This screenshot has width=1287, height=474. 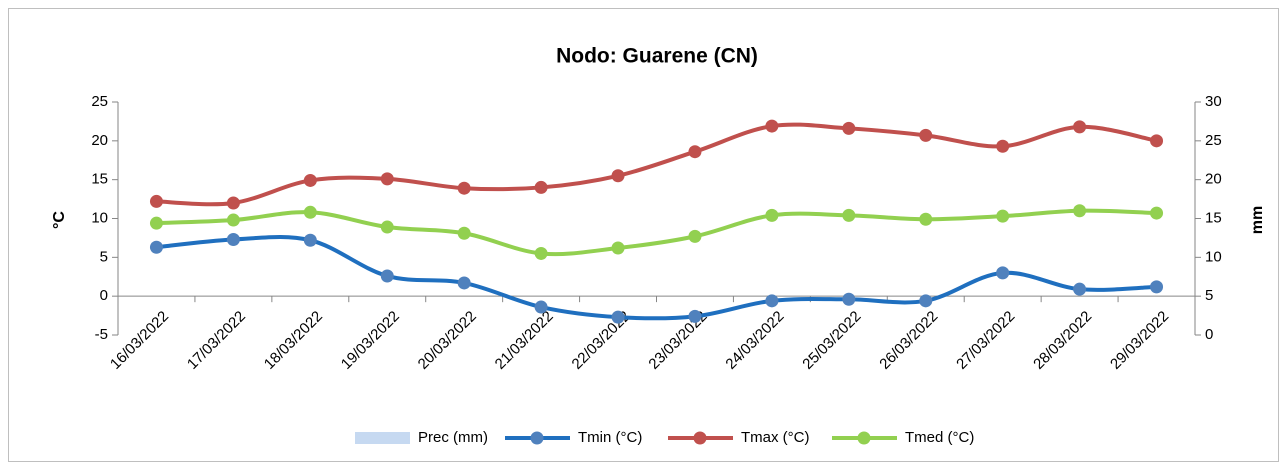 I want to click on legend-swatch, so click(x=382, y=438).